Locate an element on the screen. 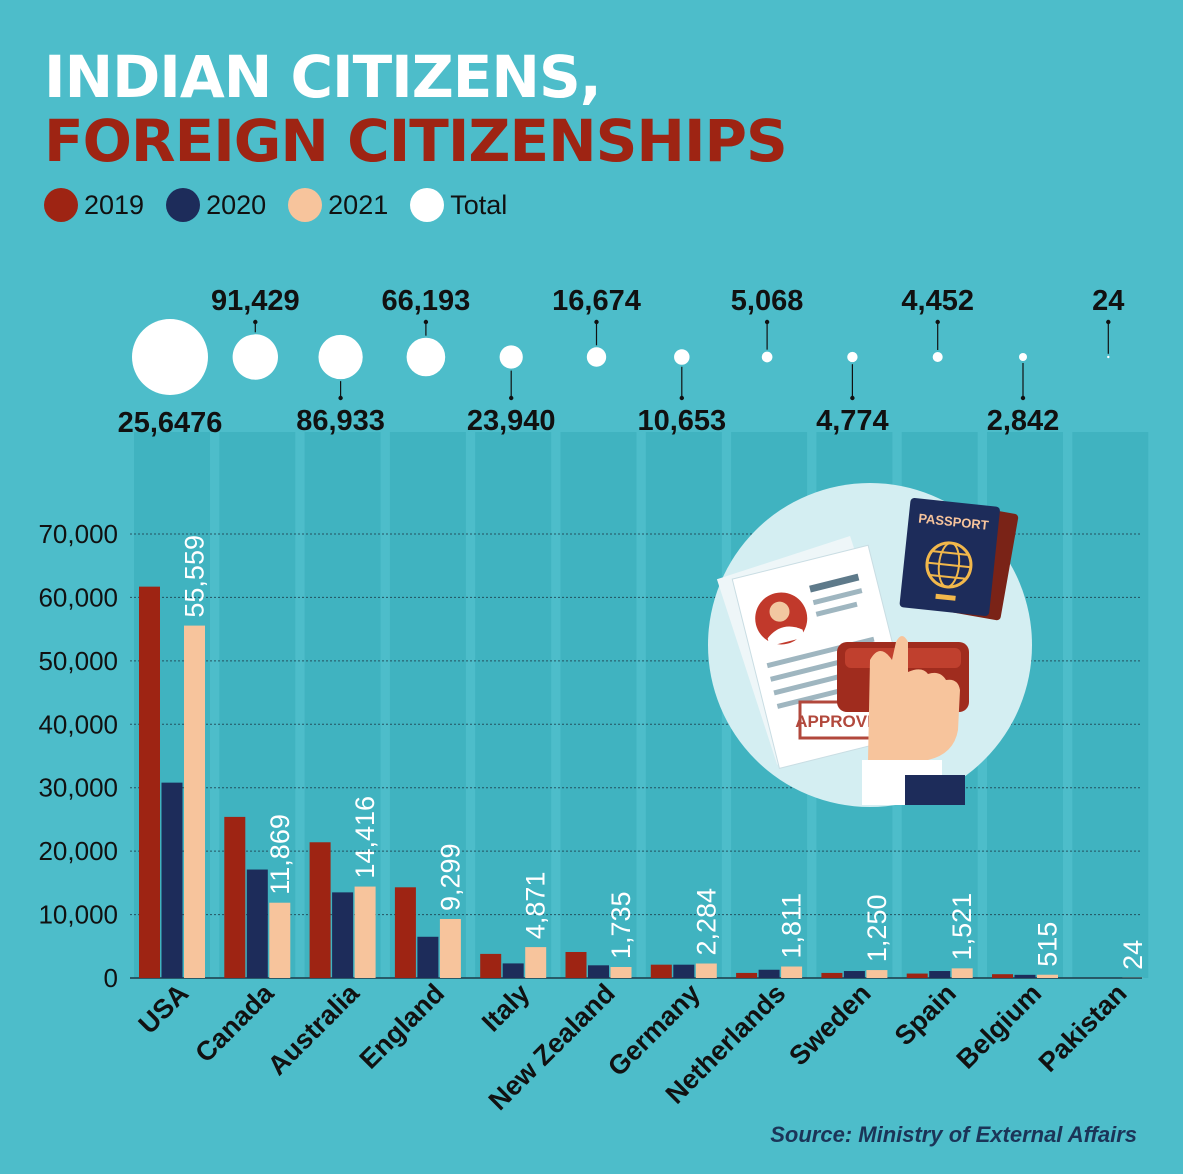 This screenshot has width=1183, height=1174. y-tick-label: 70,000 is located at coordinates (78, 534).